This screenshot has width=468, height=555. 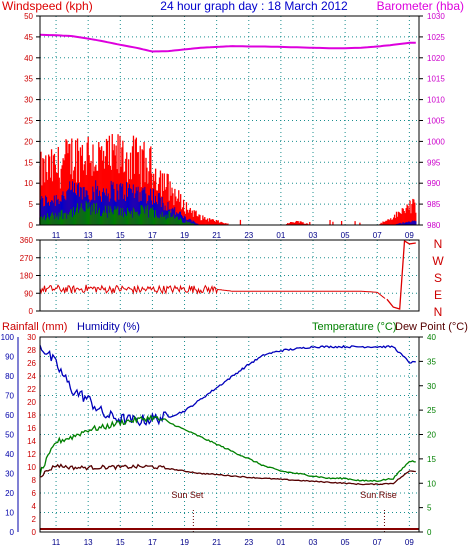 What do you see at coordinates (28, 293) in the screenshot?
I see `direction-y-tick-label: 90` at bounding box center [28, 293].